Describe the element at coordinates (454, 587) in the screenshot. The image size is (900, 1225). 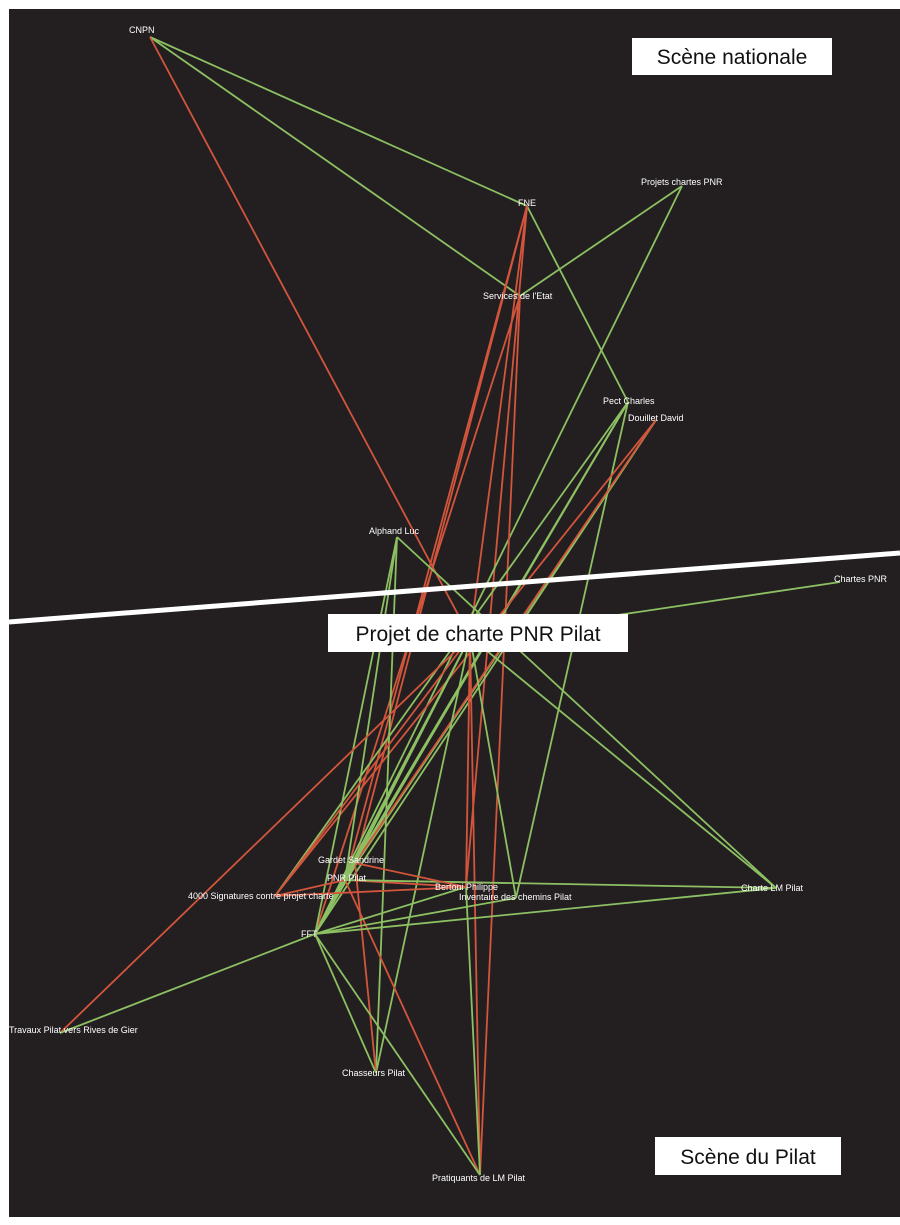
I see `scene-divider` at that location.